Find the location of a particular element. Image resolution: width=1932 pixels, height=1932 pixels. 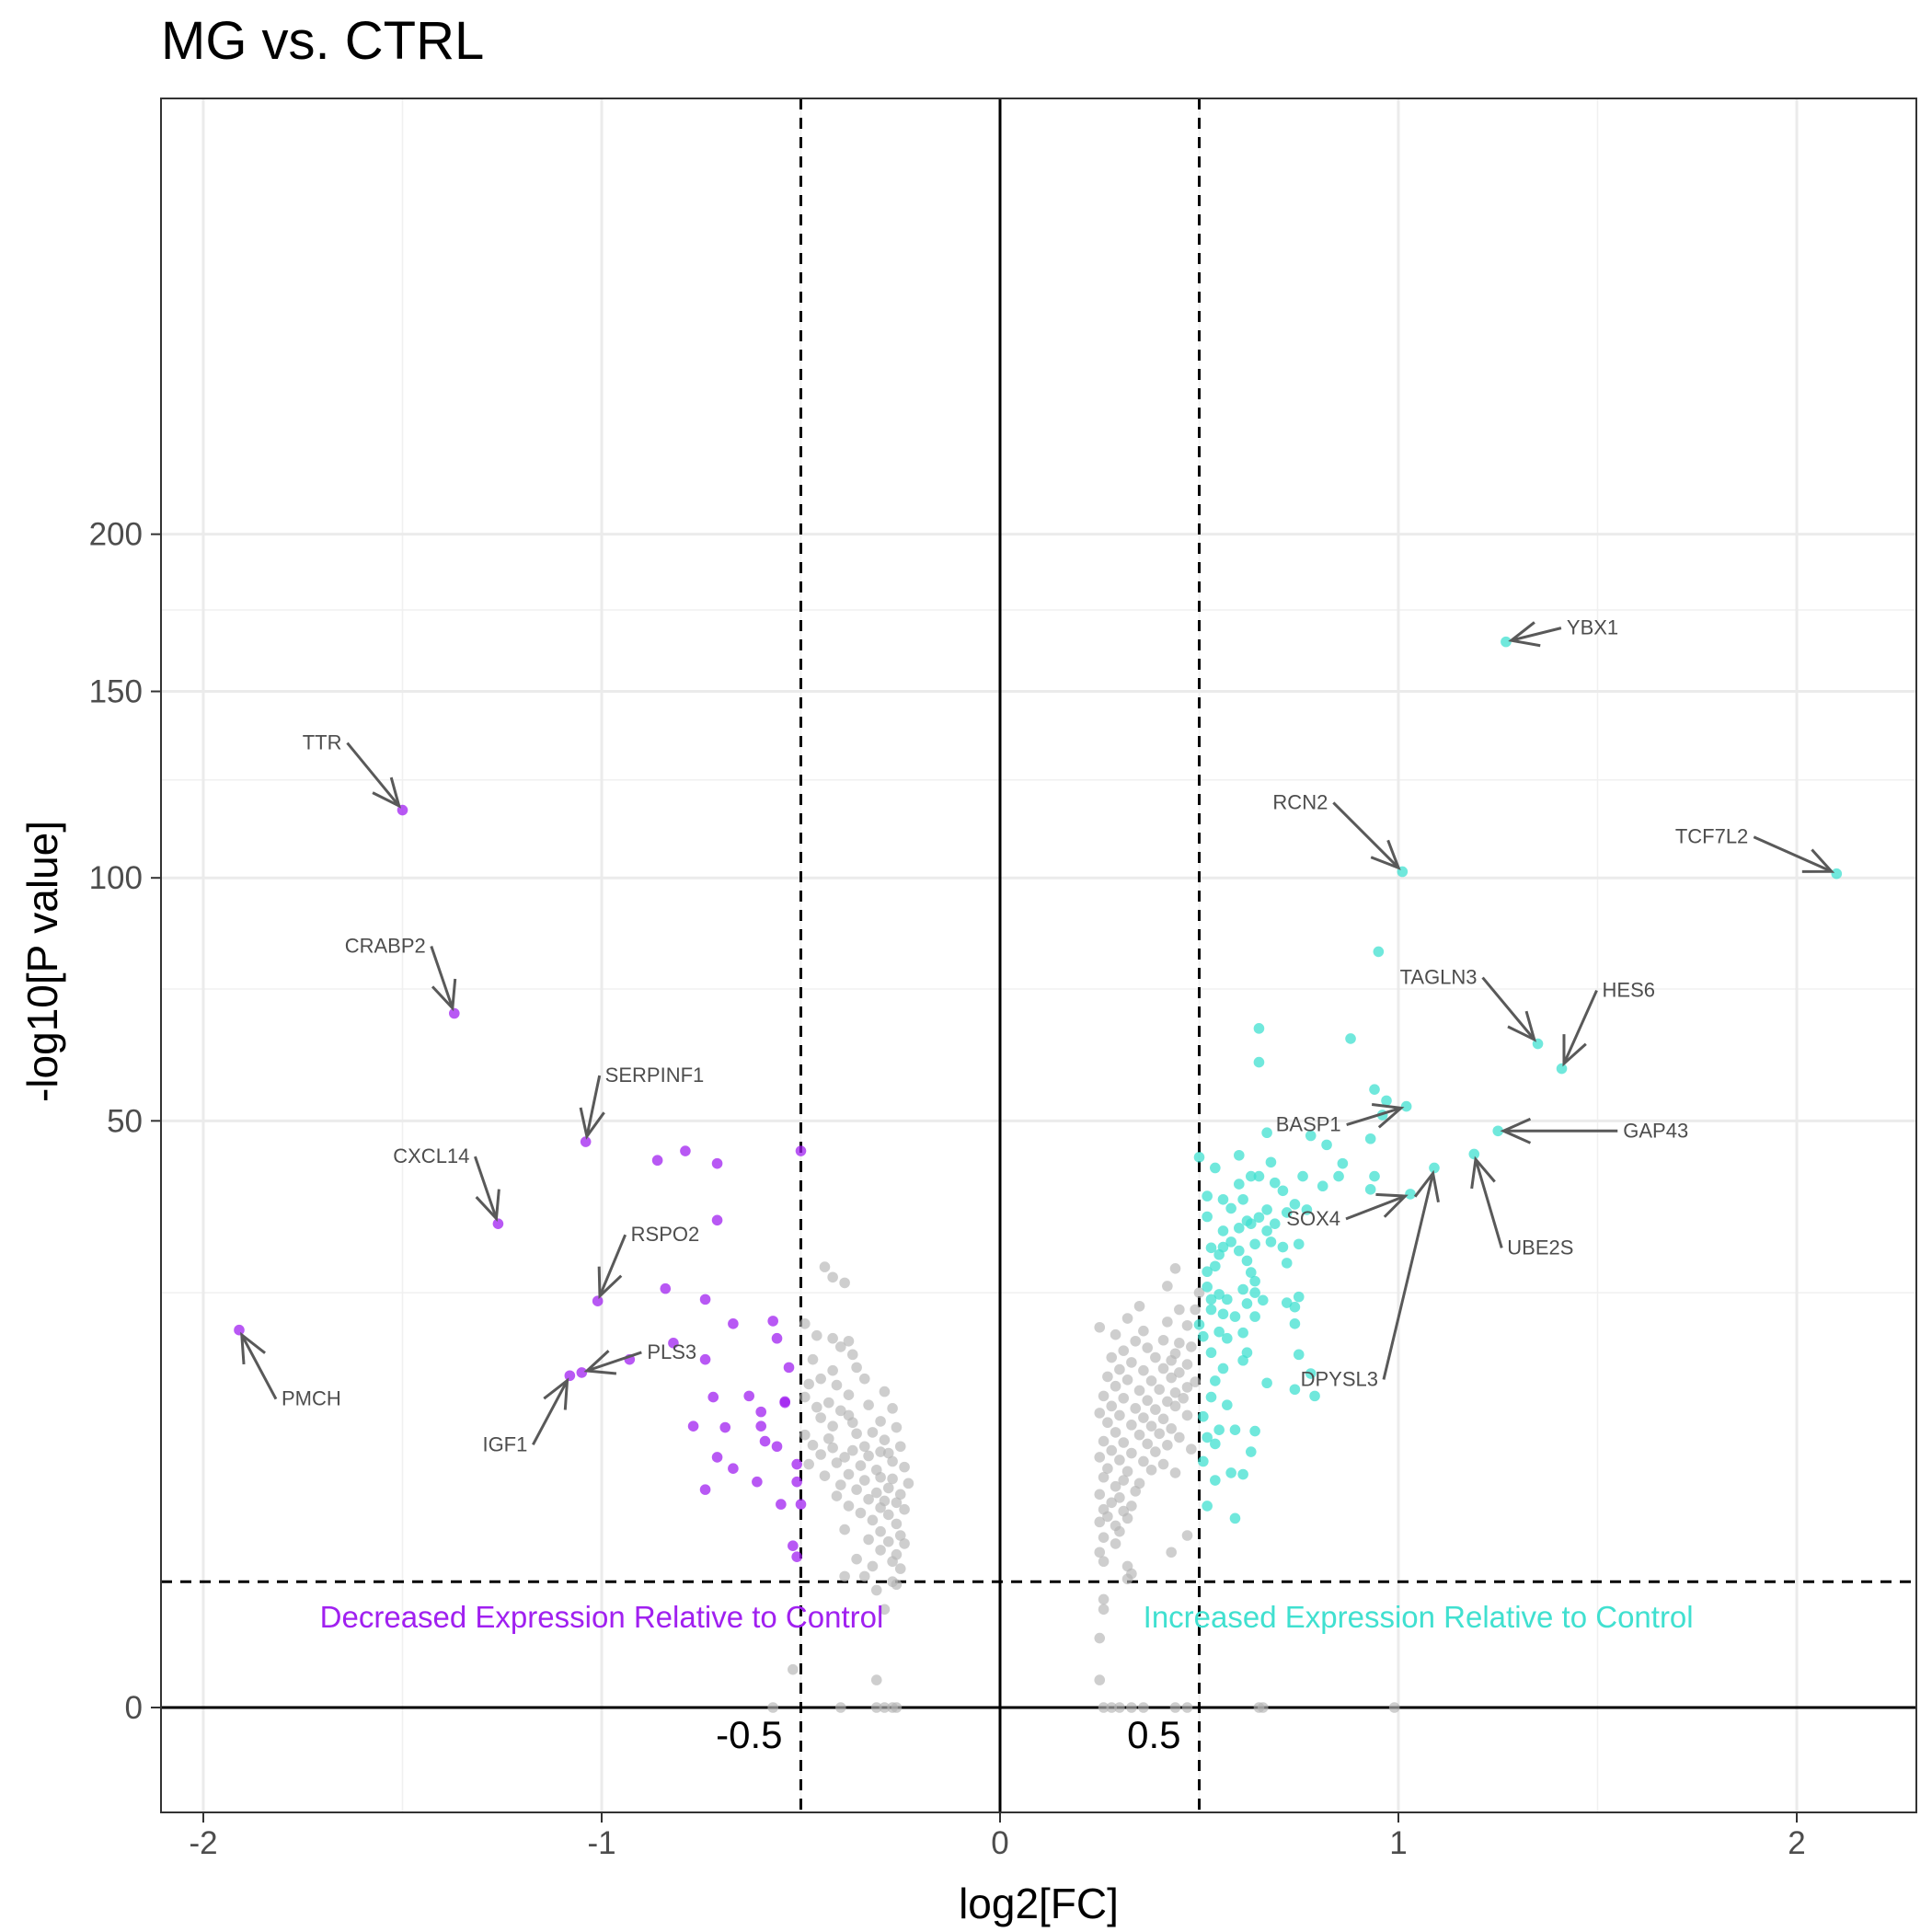

fc-threshold-label: 0.5 is located at coordinates (1153, 1734).